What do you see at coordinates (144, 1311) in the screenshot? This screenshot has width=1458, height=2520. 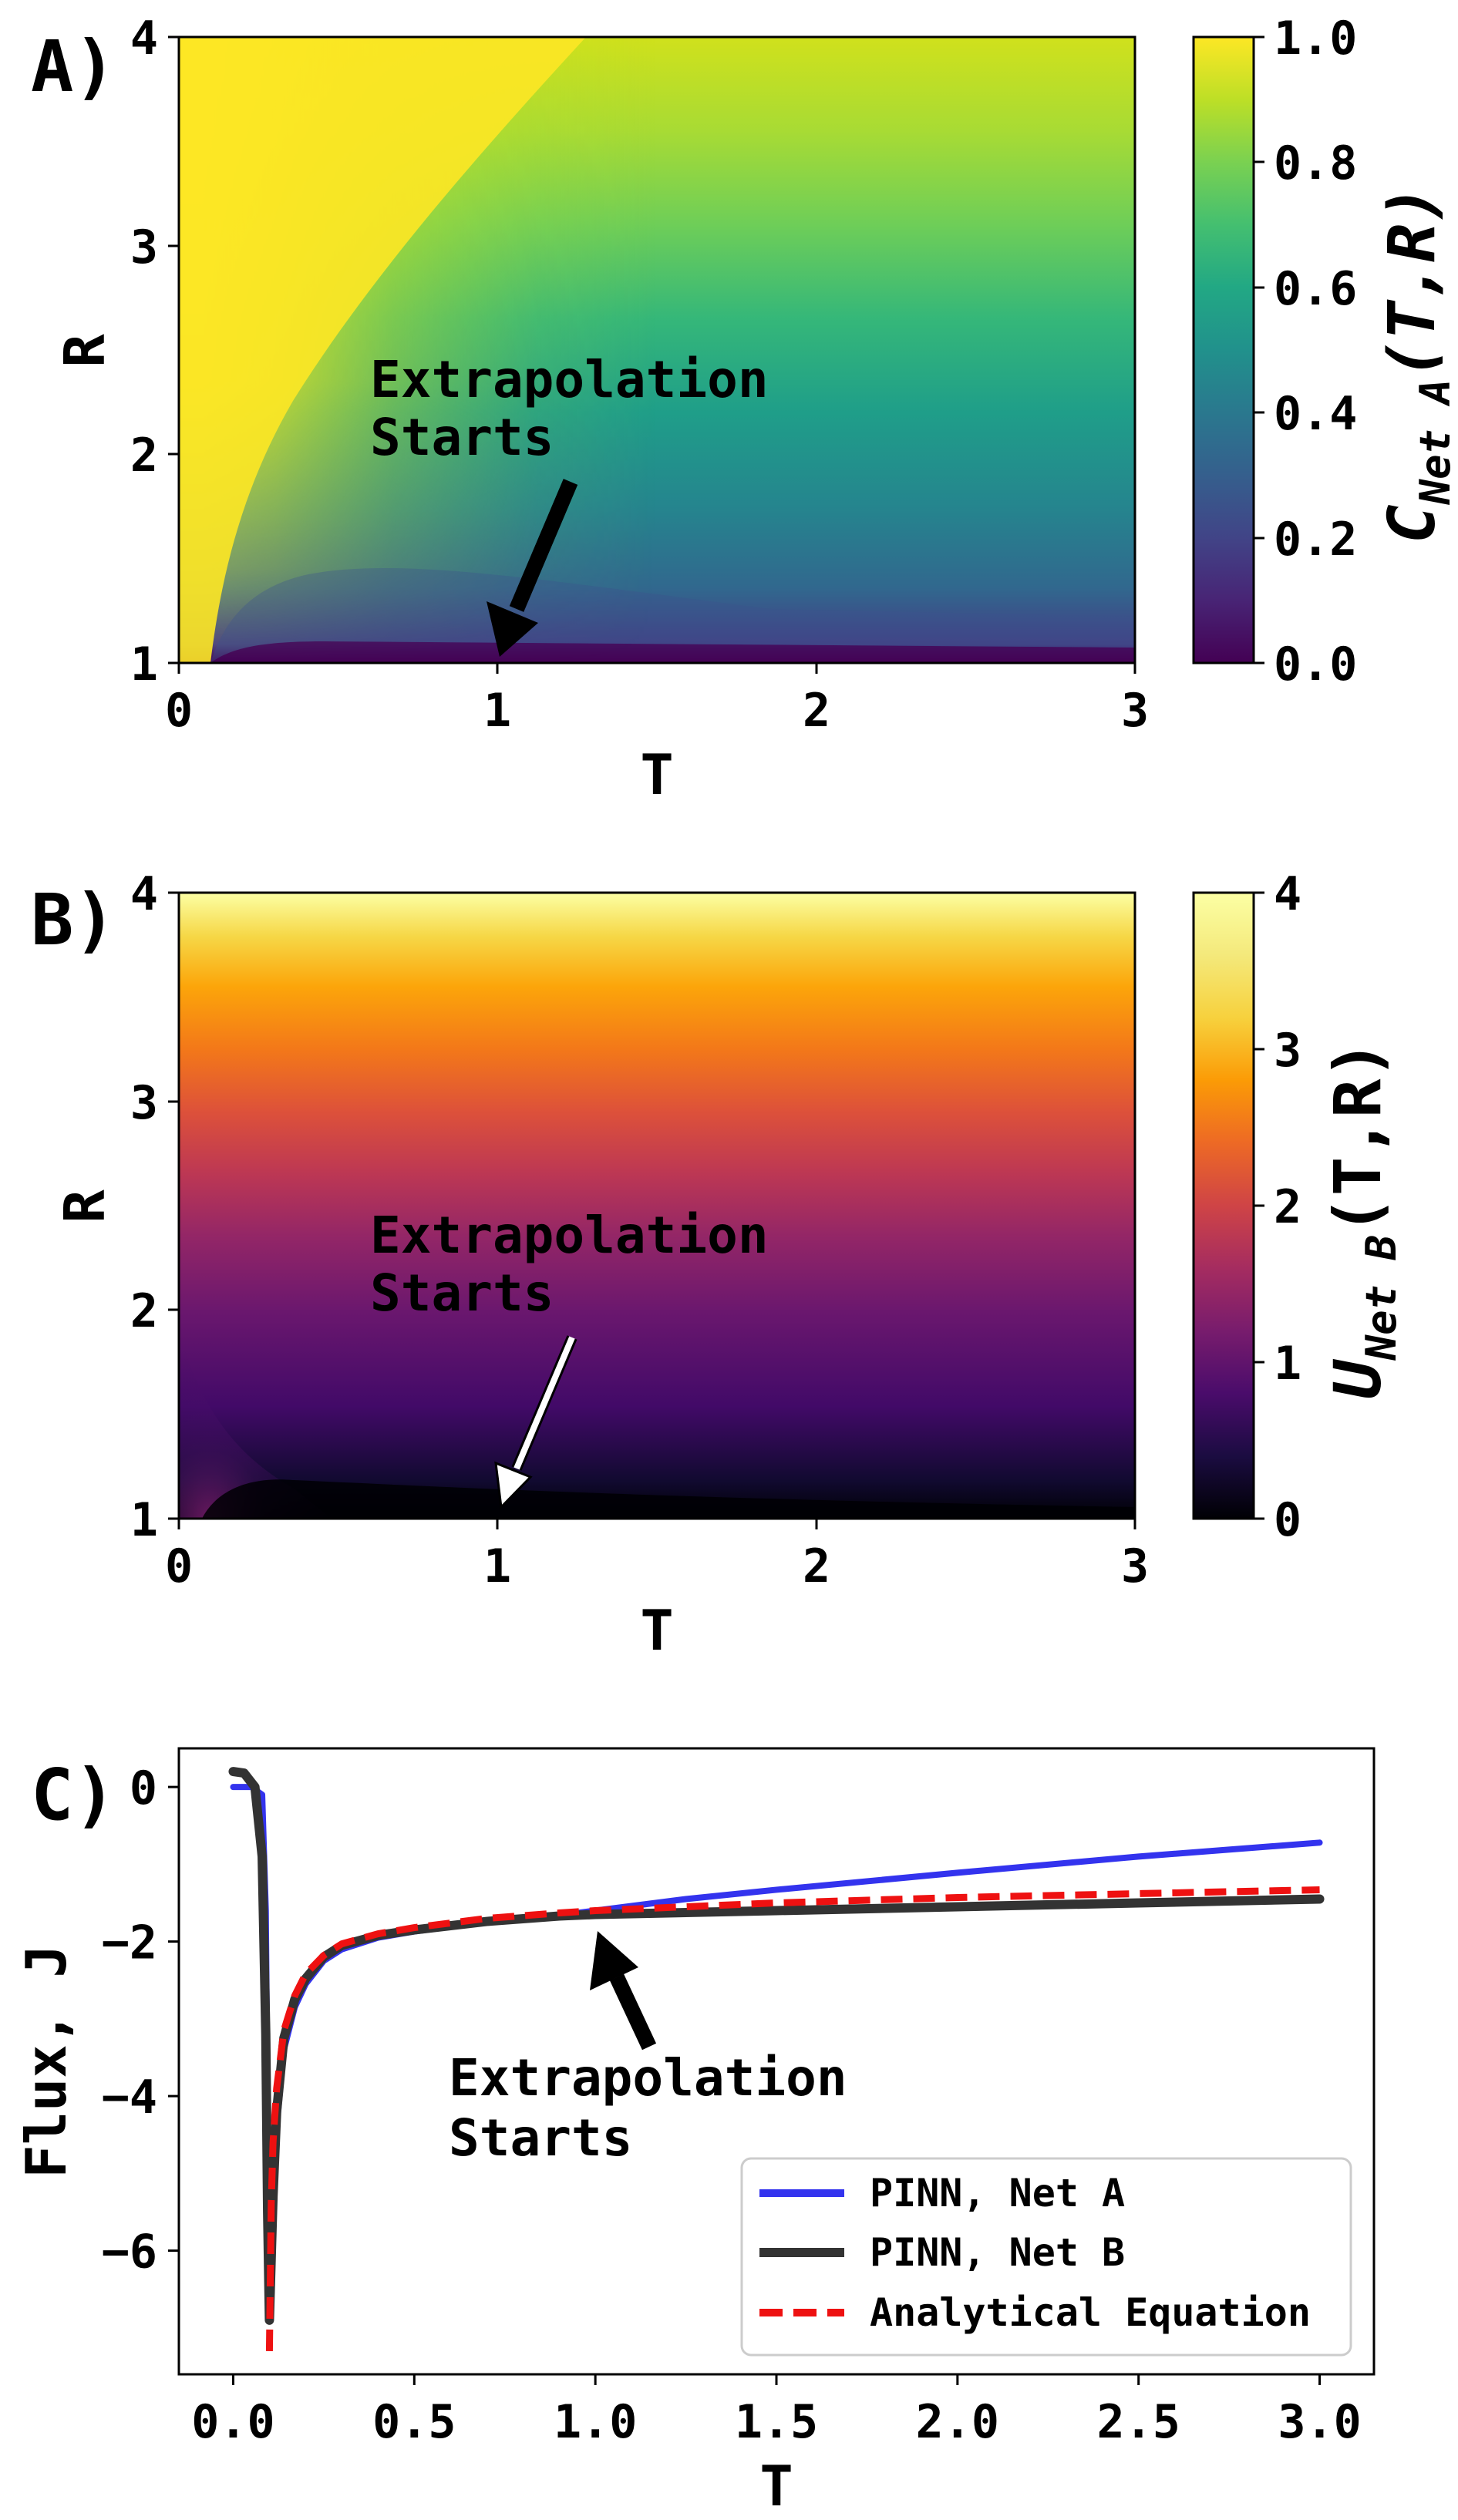 I see `panel-b-ytick: 2` at bounding box center [144, 1311].